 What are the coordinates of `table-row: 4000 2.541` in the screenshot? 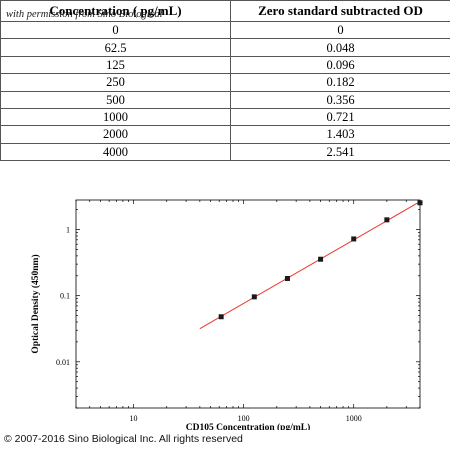 It's located at (225, 152).